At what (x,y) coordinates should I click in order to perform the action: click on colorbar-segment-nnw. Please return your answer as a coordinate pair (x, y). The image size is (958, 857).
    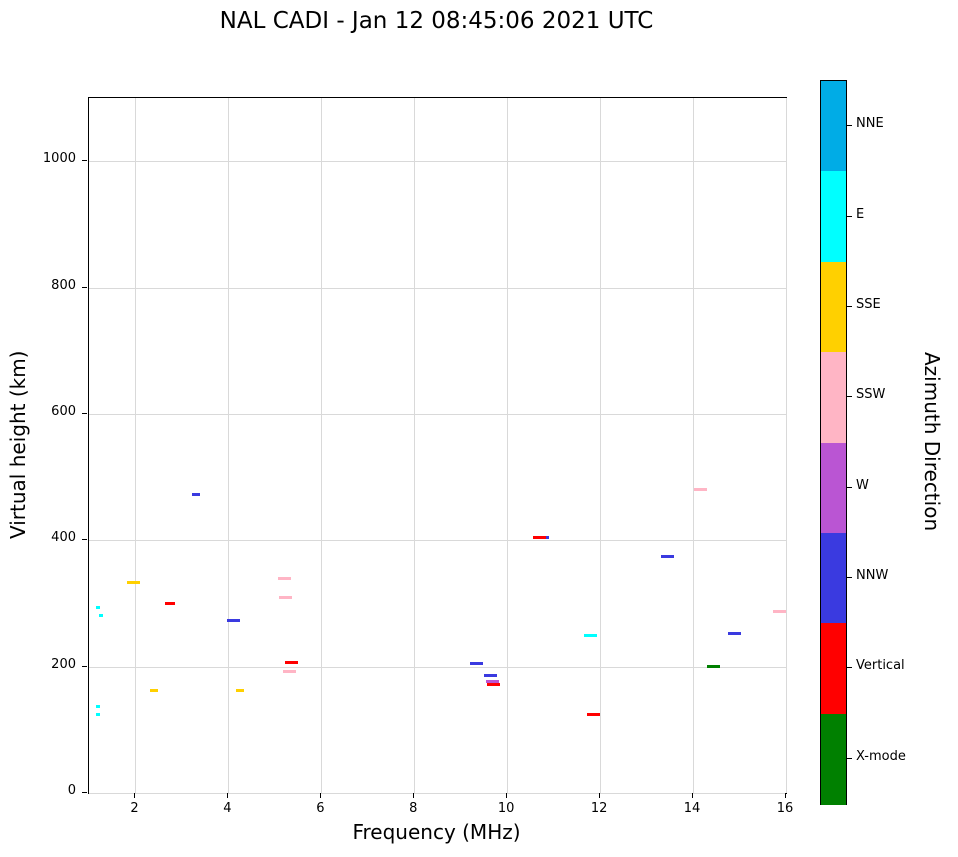
    Looking at the image, I should click on (833, 578).